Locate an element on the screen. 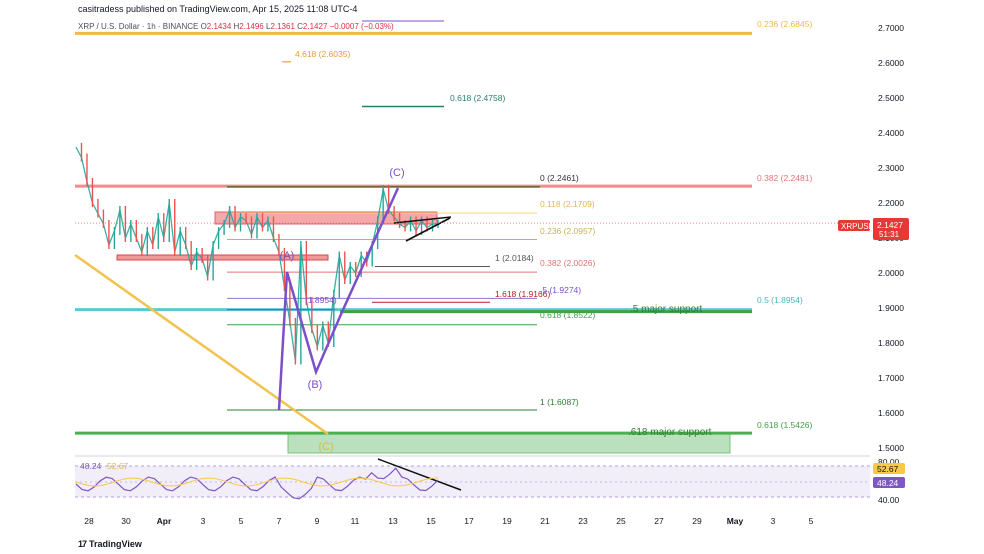  high-label: H is located at coordinates (236, 26).